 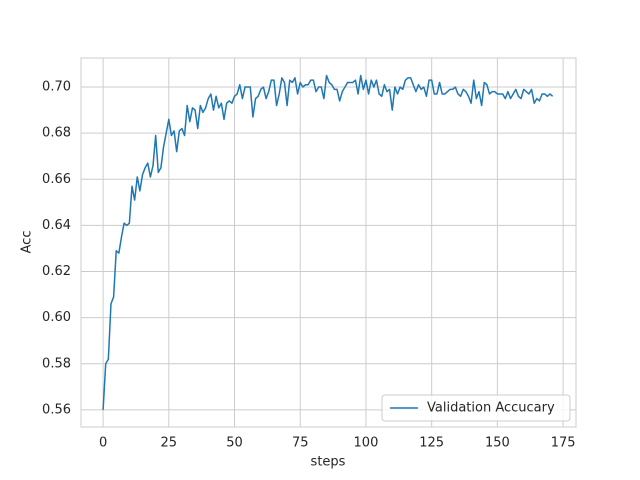 What do you see at coordinates (56, 363) in the screenshot?
I see `y-tick-label: 0.58` at bounding box center [56, 363].